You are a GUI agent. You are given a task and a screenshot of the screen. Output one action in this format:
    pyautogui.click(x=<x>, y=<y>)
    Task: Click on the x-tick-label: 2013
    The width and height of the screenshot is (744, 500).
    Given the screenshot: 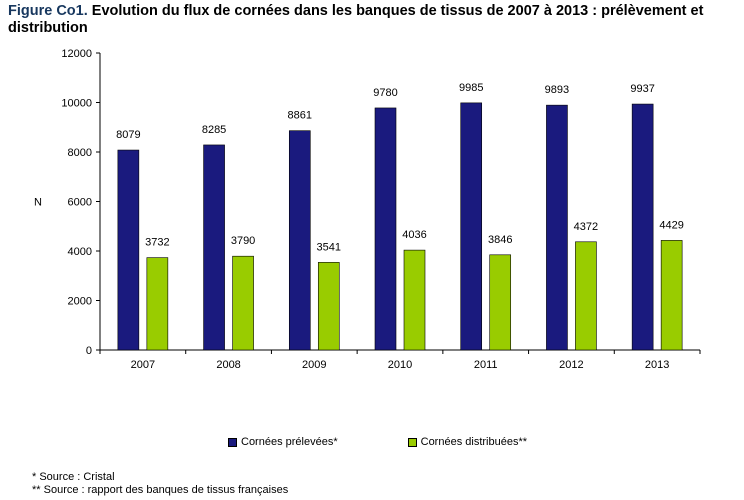 What is the action you would take?
    pyautogui.click(x=657, y=365)
    